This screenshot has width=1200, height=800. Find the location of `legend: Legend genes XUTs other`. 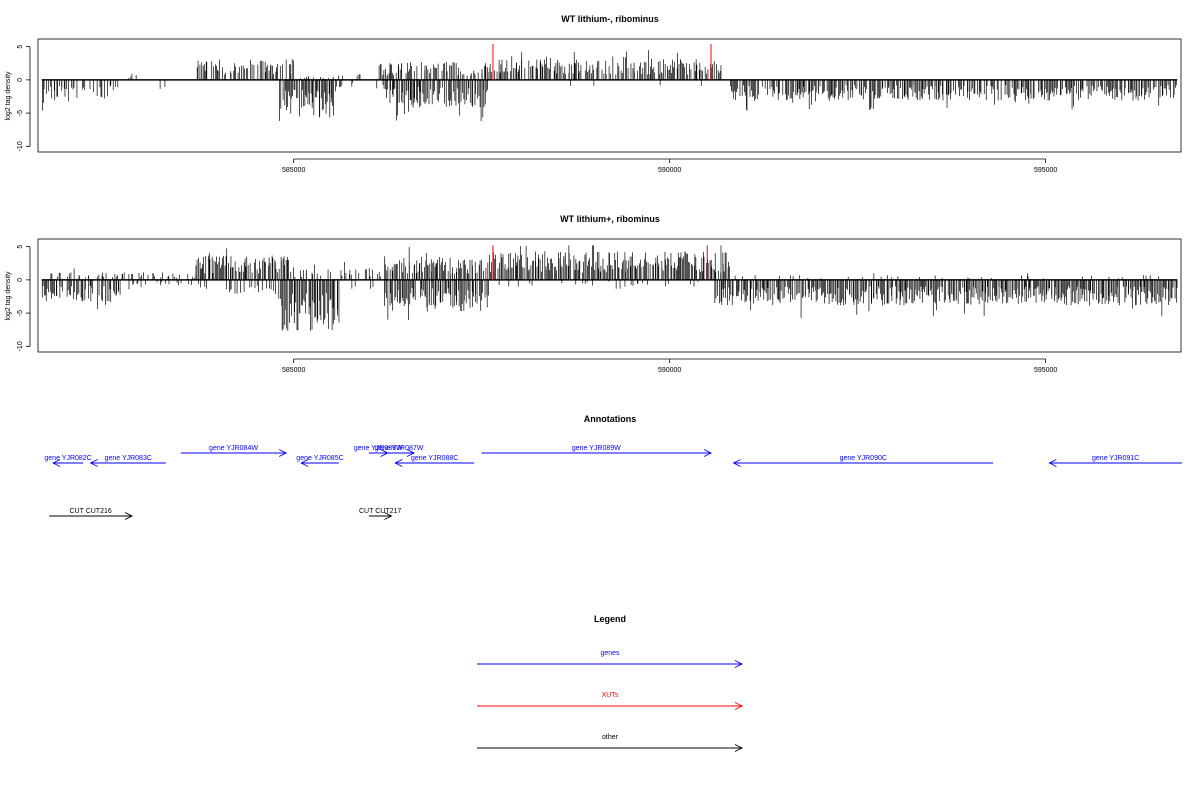

legend: Legend genes XUTs other is located at coordinates (610, 683).